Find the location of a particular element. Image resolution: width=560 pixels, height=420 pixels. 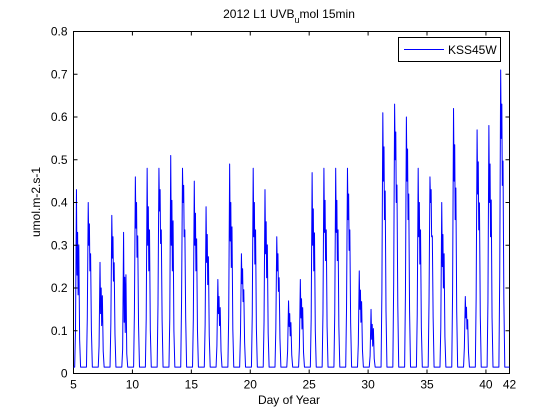

x-axis-label: Day of Year is located at coordinates (289, 400).